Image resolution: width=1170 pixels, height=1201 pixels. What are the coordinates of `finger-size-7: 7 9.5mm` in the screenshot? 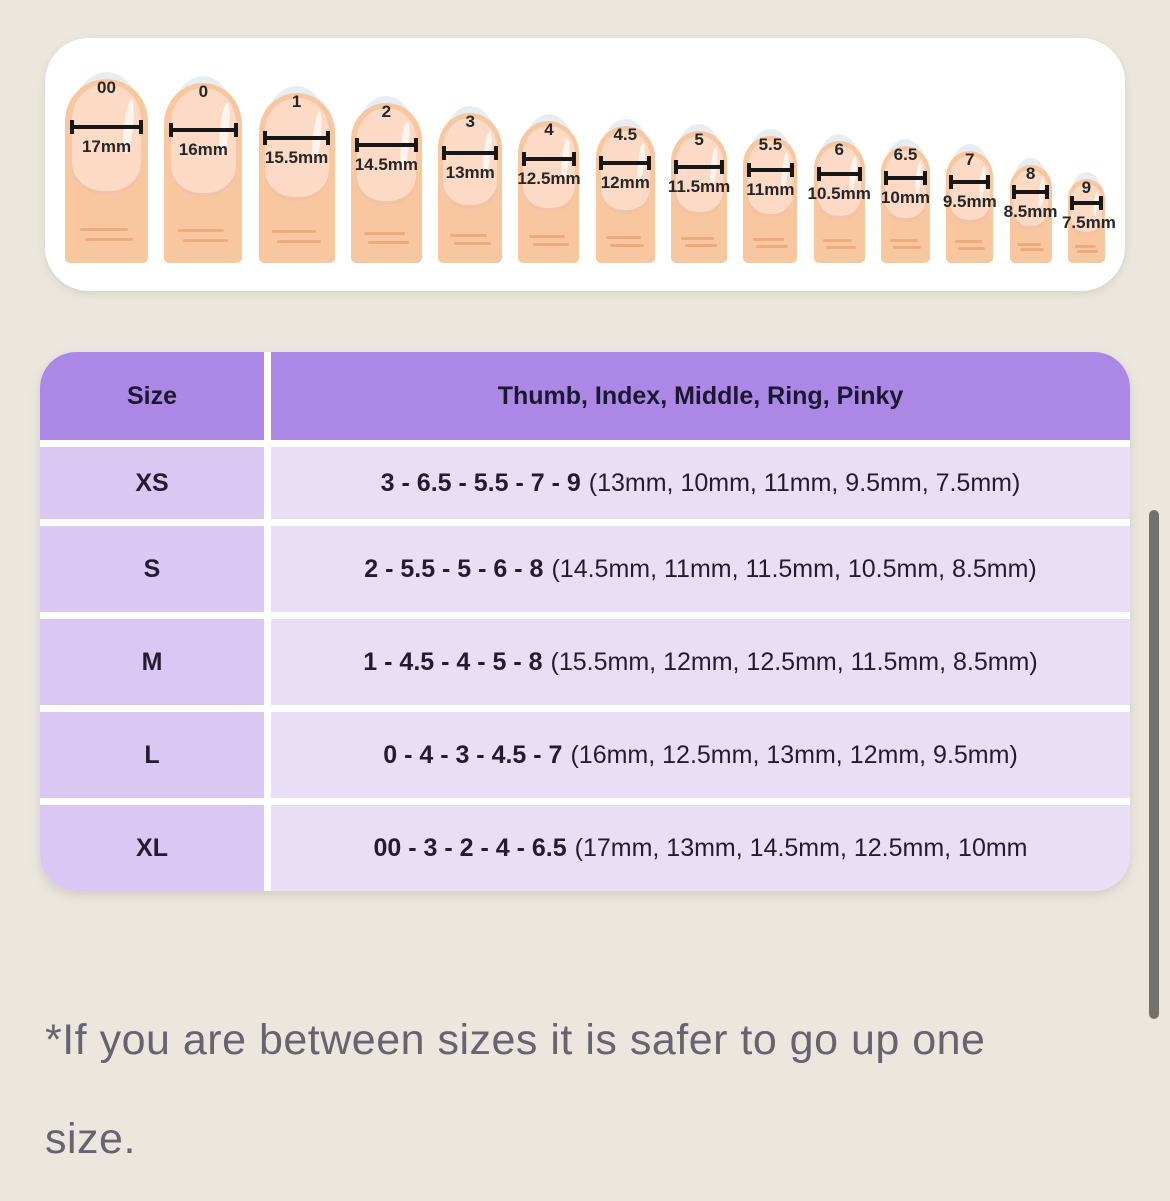 It's located at (970, 203).